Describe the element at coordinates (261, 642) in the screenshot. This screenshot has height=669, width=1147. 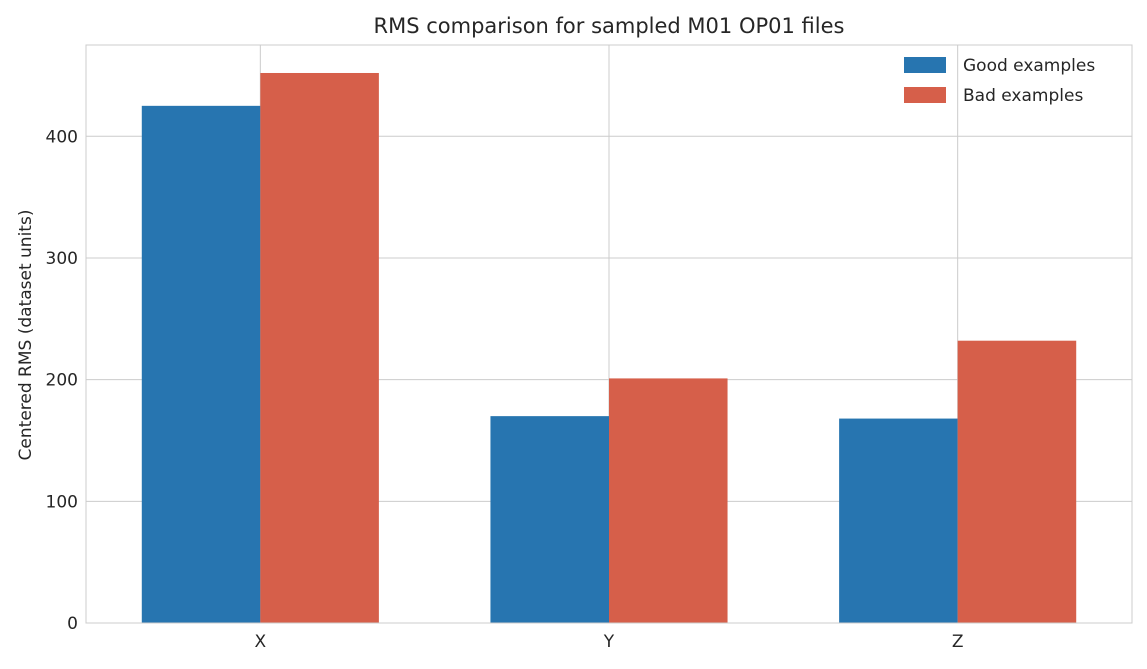
I see `x-tick-label: X` at that location.